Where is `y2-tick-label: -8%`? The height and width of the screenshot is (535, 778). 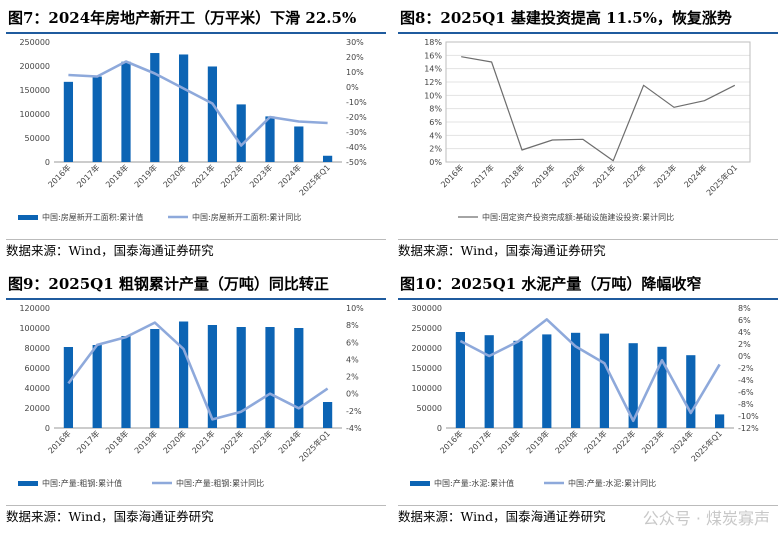
y2-tick-label: -8% is located at coordinates (746, 404).